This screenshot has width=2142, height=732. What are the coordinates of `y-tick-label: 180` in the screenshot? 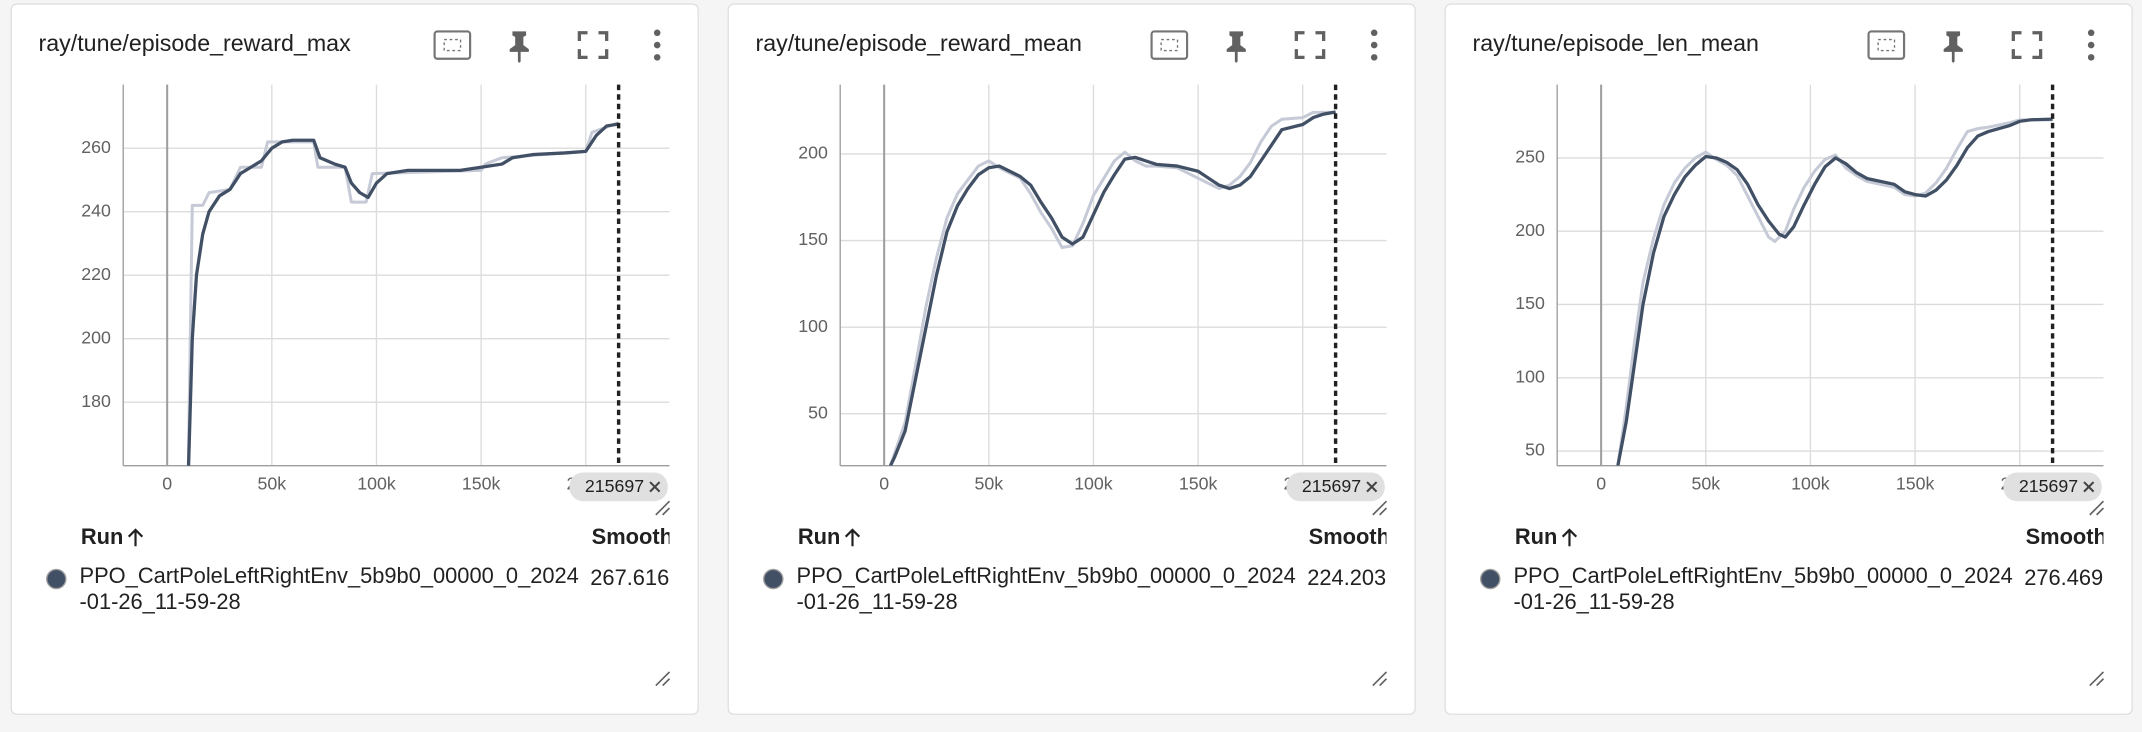 It's located at (96, 401).